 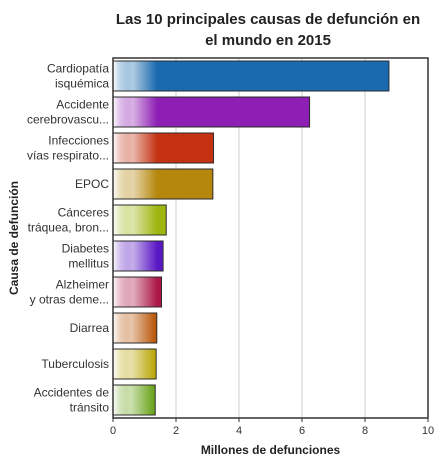 I want to click on x-tick-labels: 0 2 4 6 8 10, so click(x=272, y=427).